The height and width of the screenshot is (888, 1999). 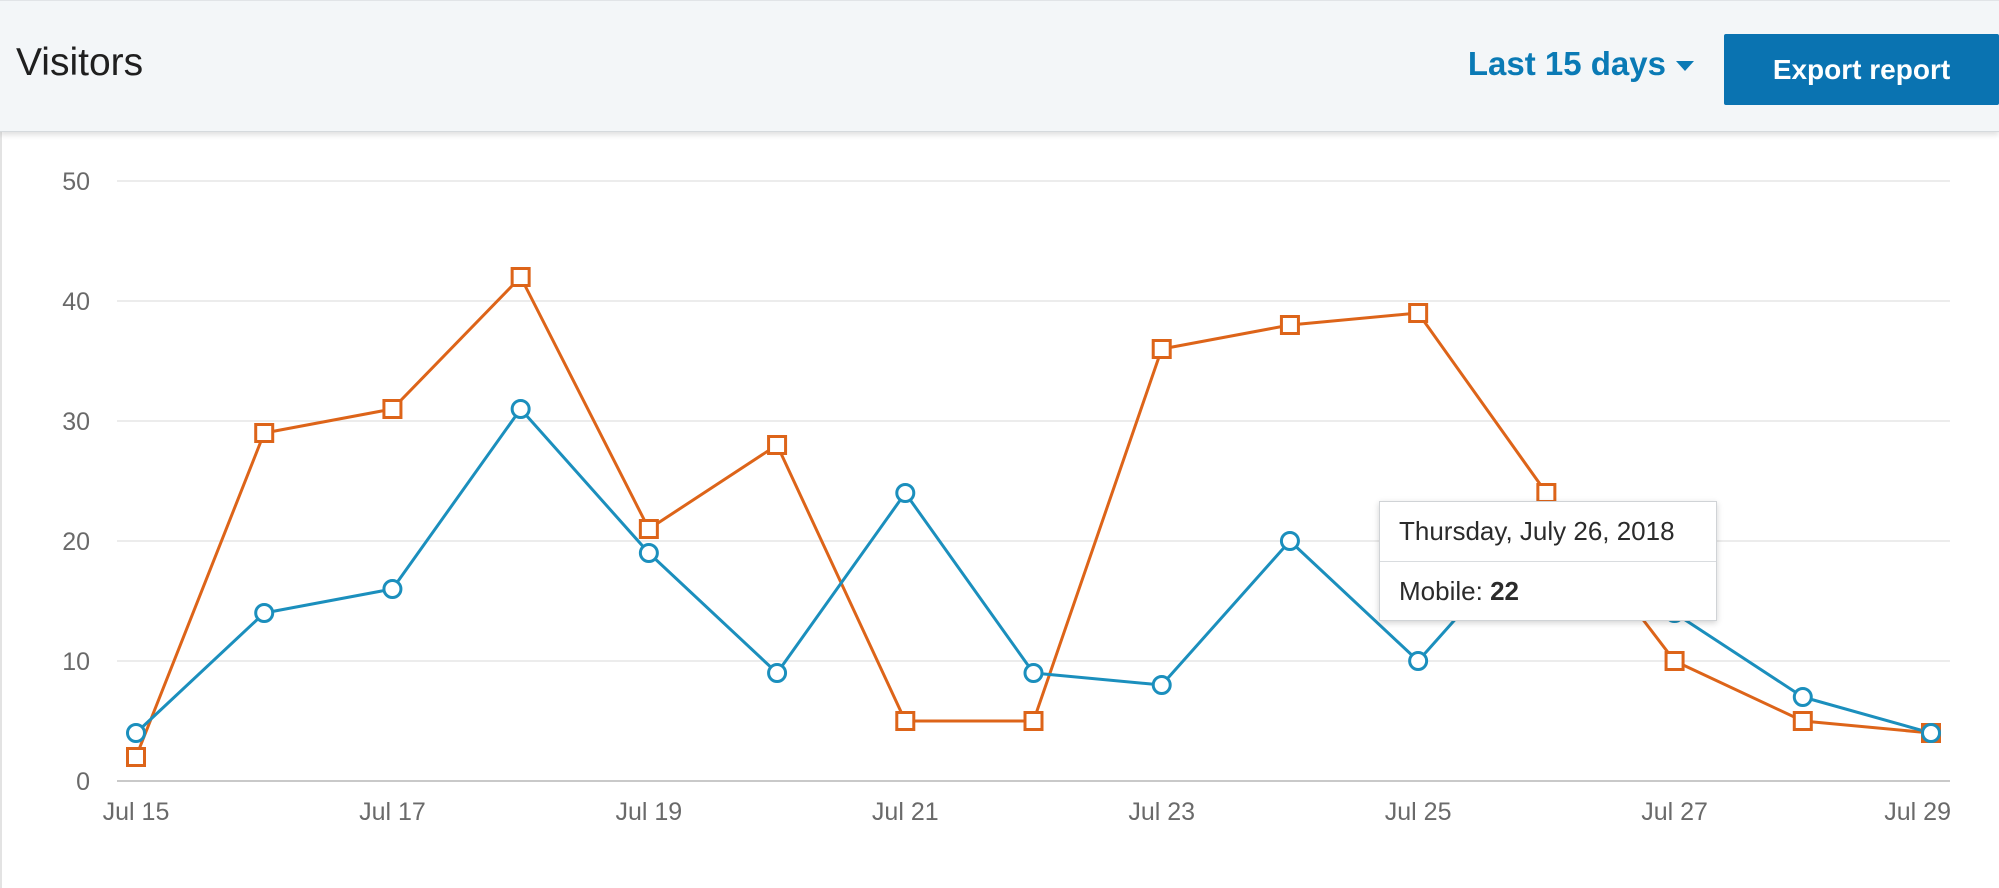 What do you see at coordinates (1161, 812) in the screenshot?
I see `x-tick-label: Jul 23` at bounding box center [1161, 812].